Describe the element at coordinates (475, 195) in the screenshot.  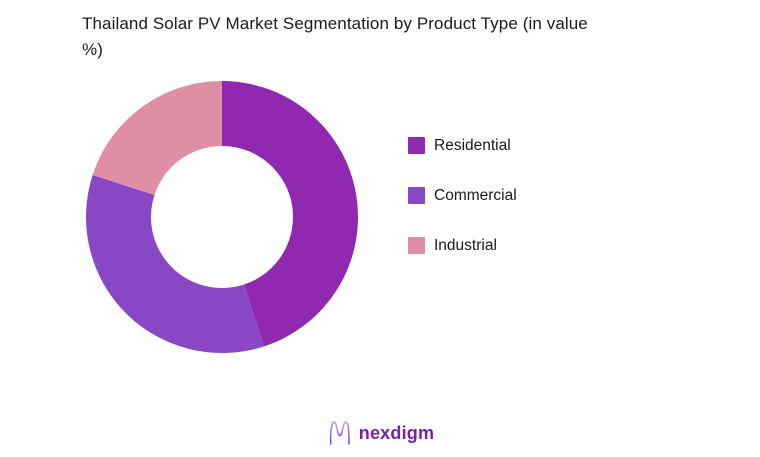
I see `legend-label: Commercial` at that location.